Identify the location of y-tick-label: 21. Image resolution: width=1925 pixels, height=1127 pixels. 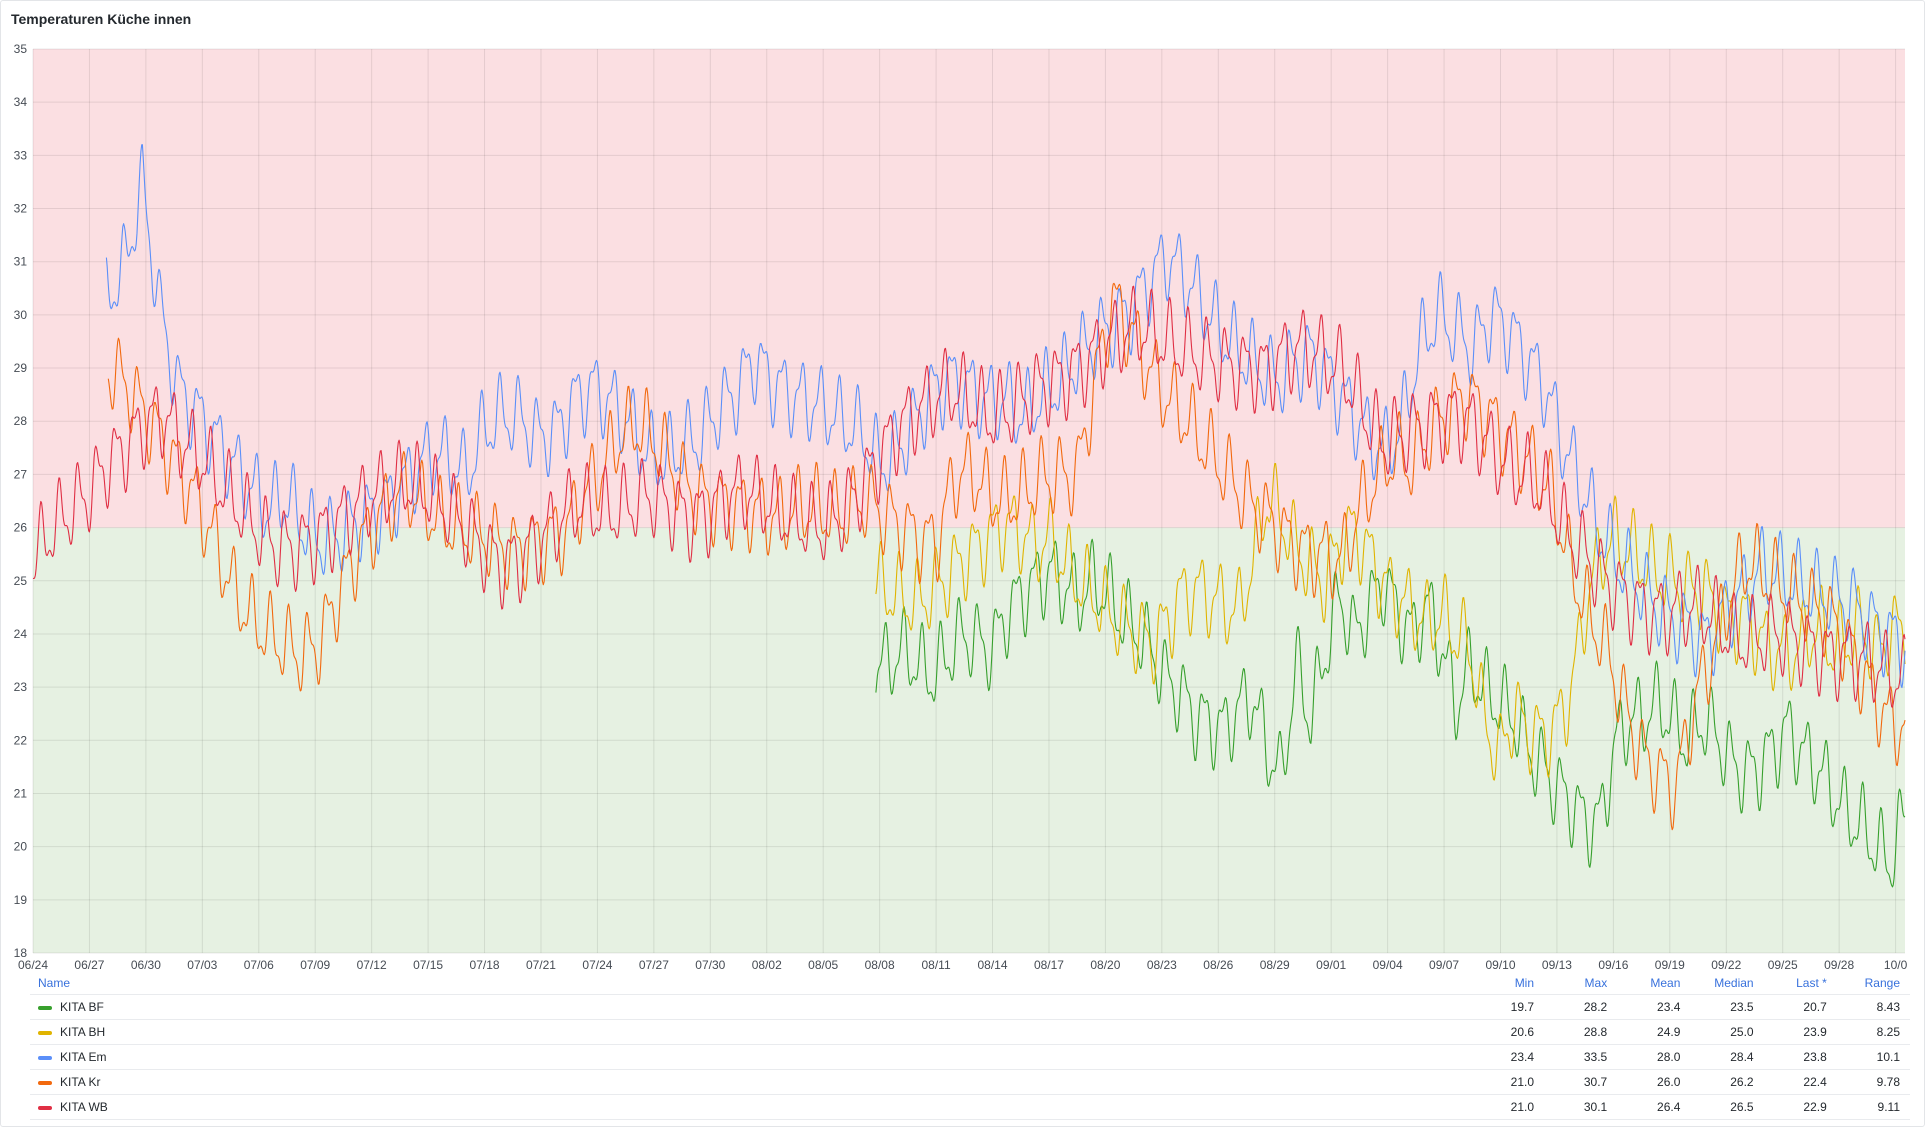
(21, 793).